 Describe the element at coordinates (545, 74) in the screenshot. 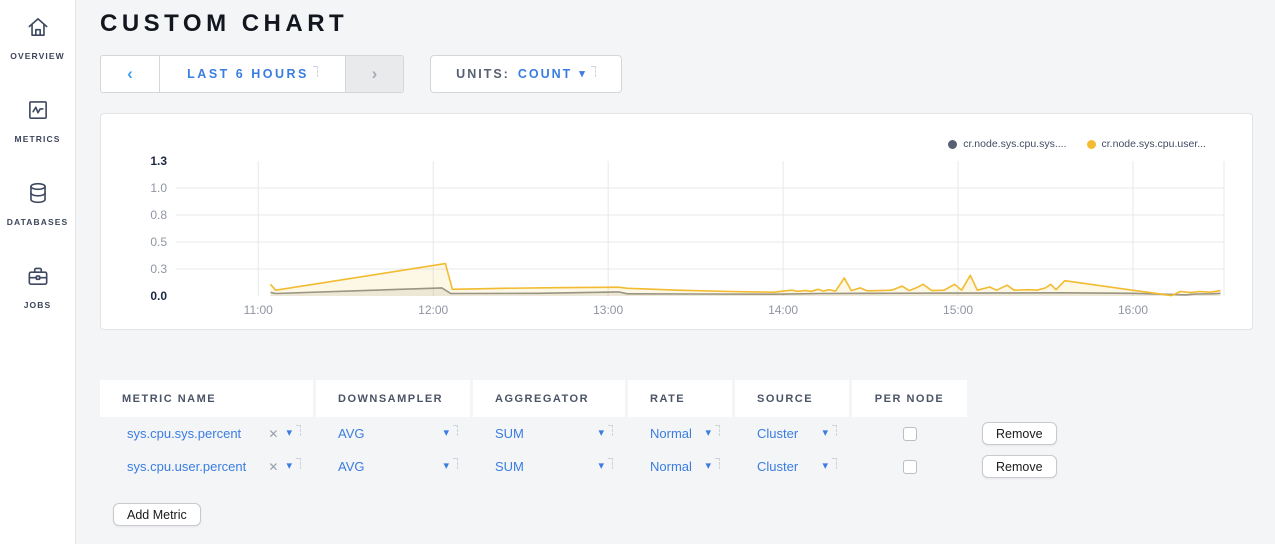

I see `units-value: COUNT` at that location.